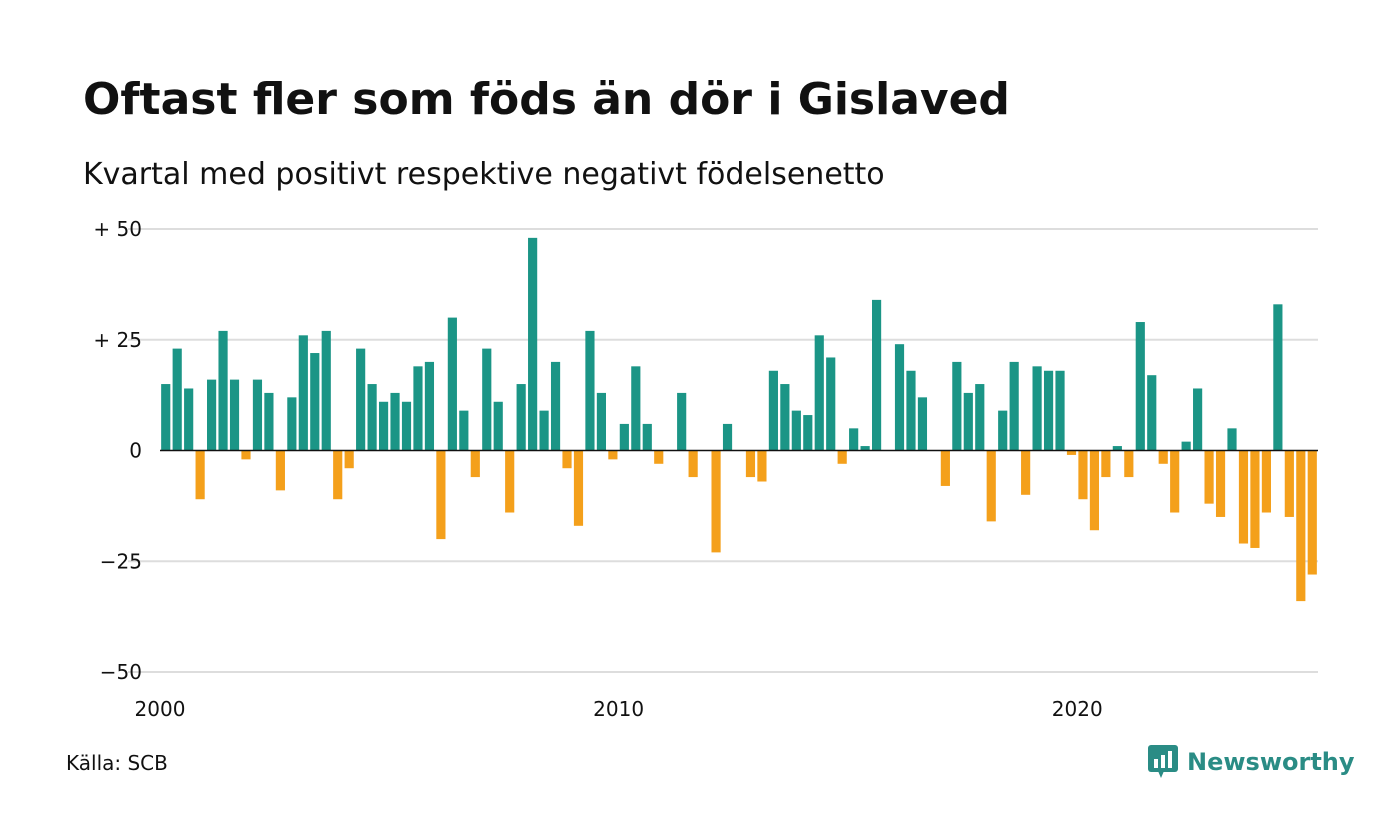 This screenshot has height=840, width=1400. What do you see at coordinates (1163, 761) in the screenshot?
I see `newsworthy-logo-icon` at bounding box center [1163, 761].